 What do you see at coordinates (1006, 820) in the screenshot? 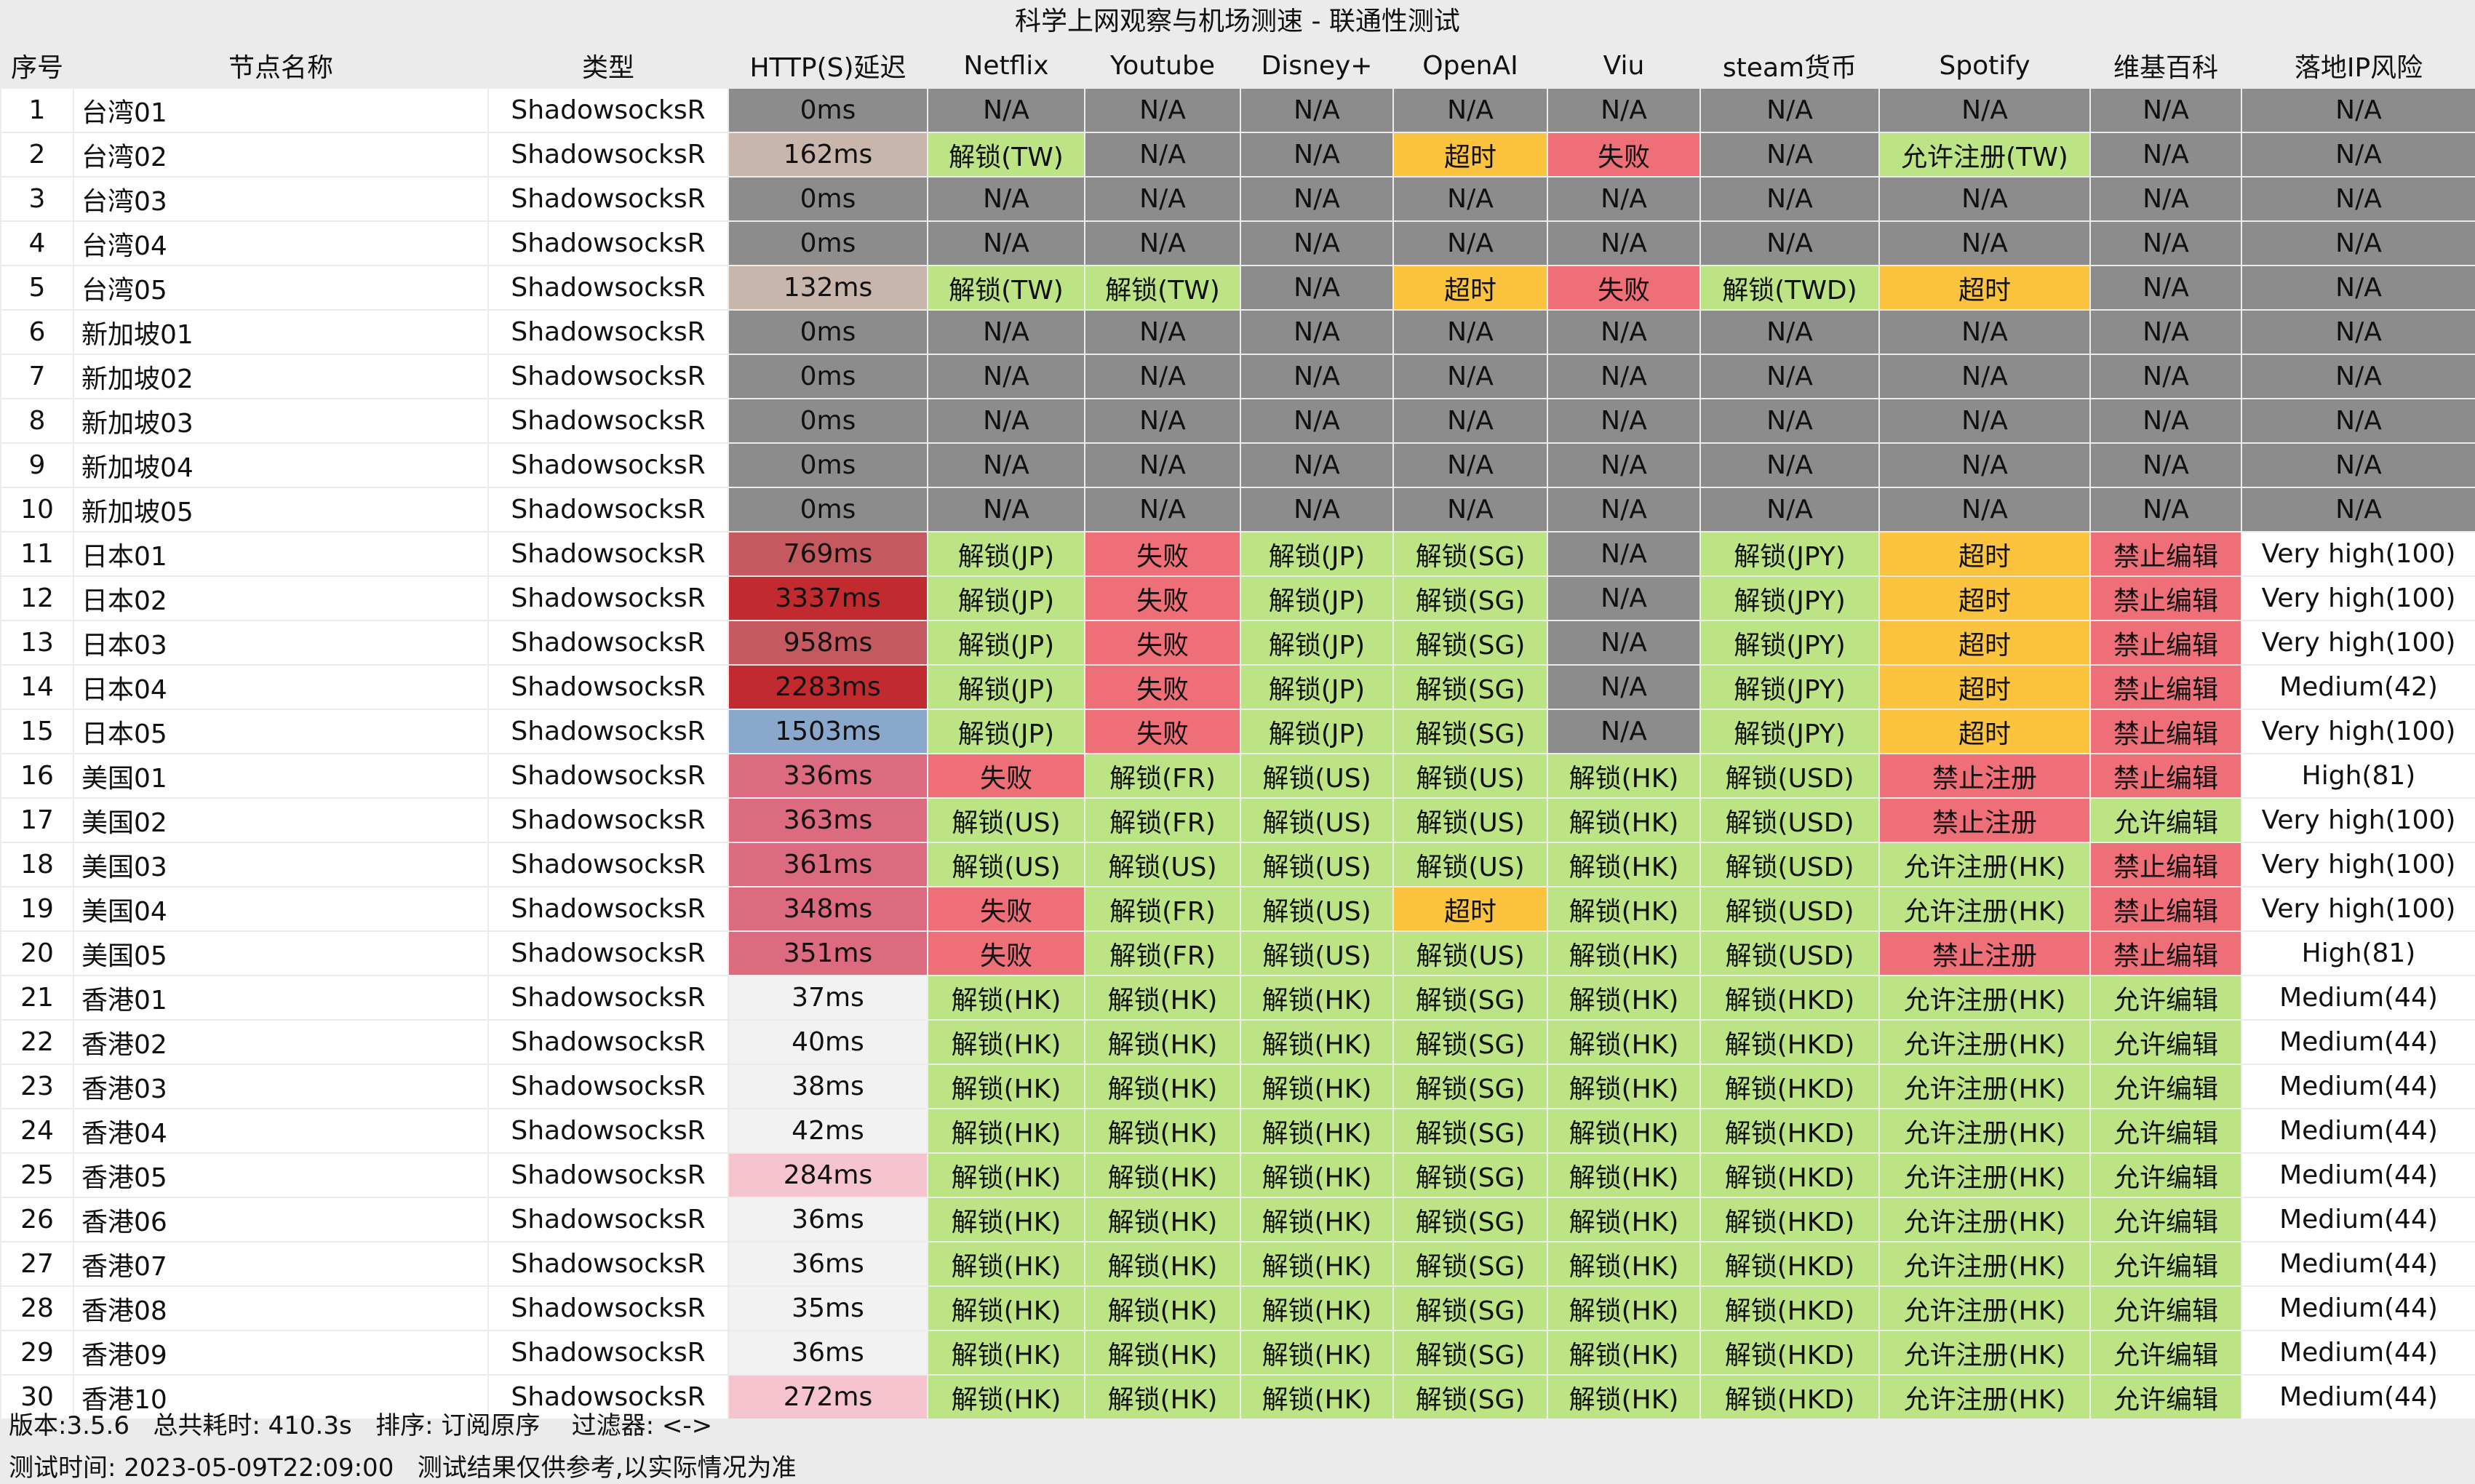
I see `netflix-cell: 解锁(US)` at bounding box center [1006, 820].